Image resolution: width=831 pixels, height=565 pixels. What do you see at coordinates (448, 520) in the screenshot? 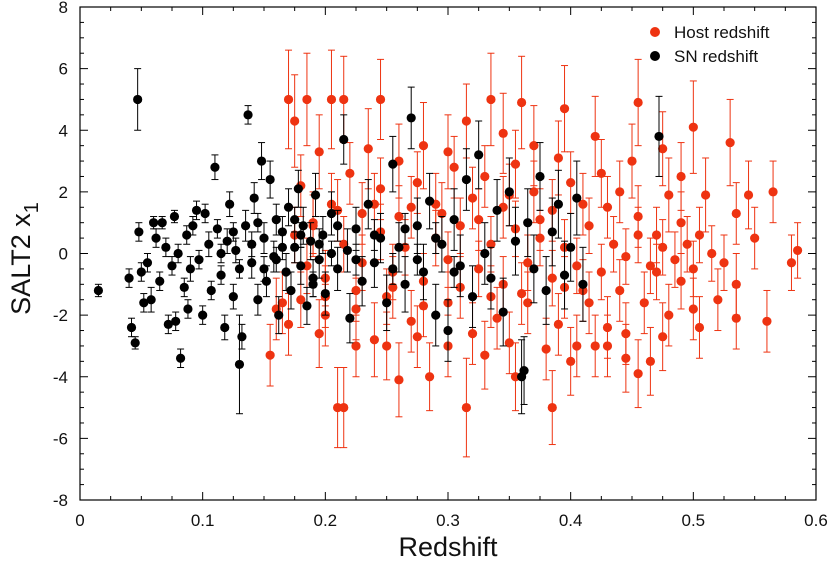
I see `x-tick-label: 0.3` at bounding box center [448, 520].